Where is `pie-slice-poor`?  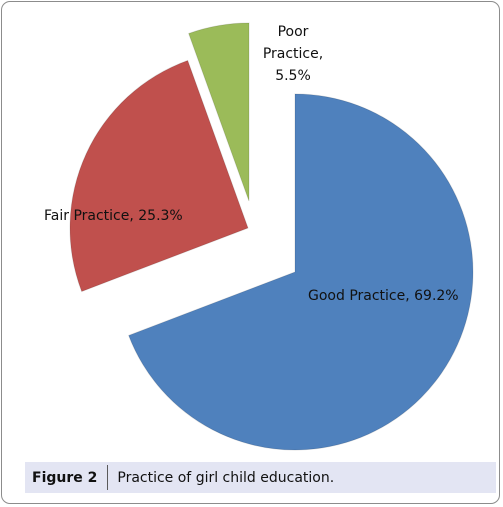 pie-slice-poor is located at coordinates (219, 112).